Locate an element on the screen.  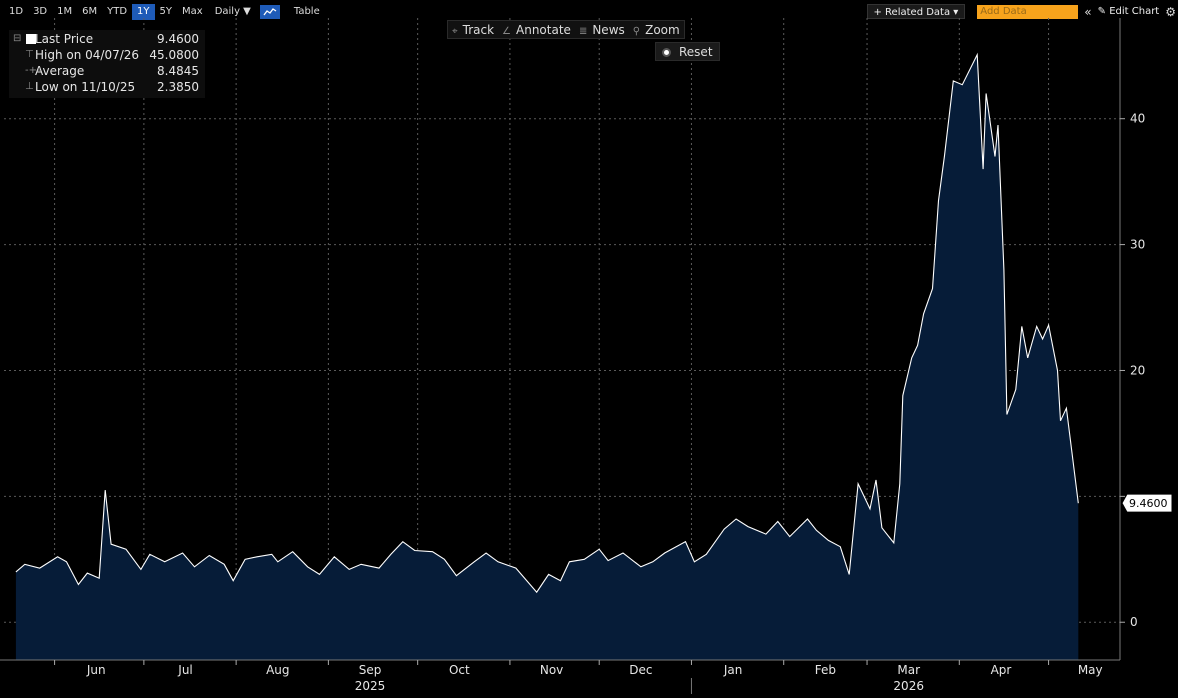
annotate-label: Annotate is located at coordinates (543, 30).